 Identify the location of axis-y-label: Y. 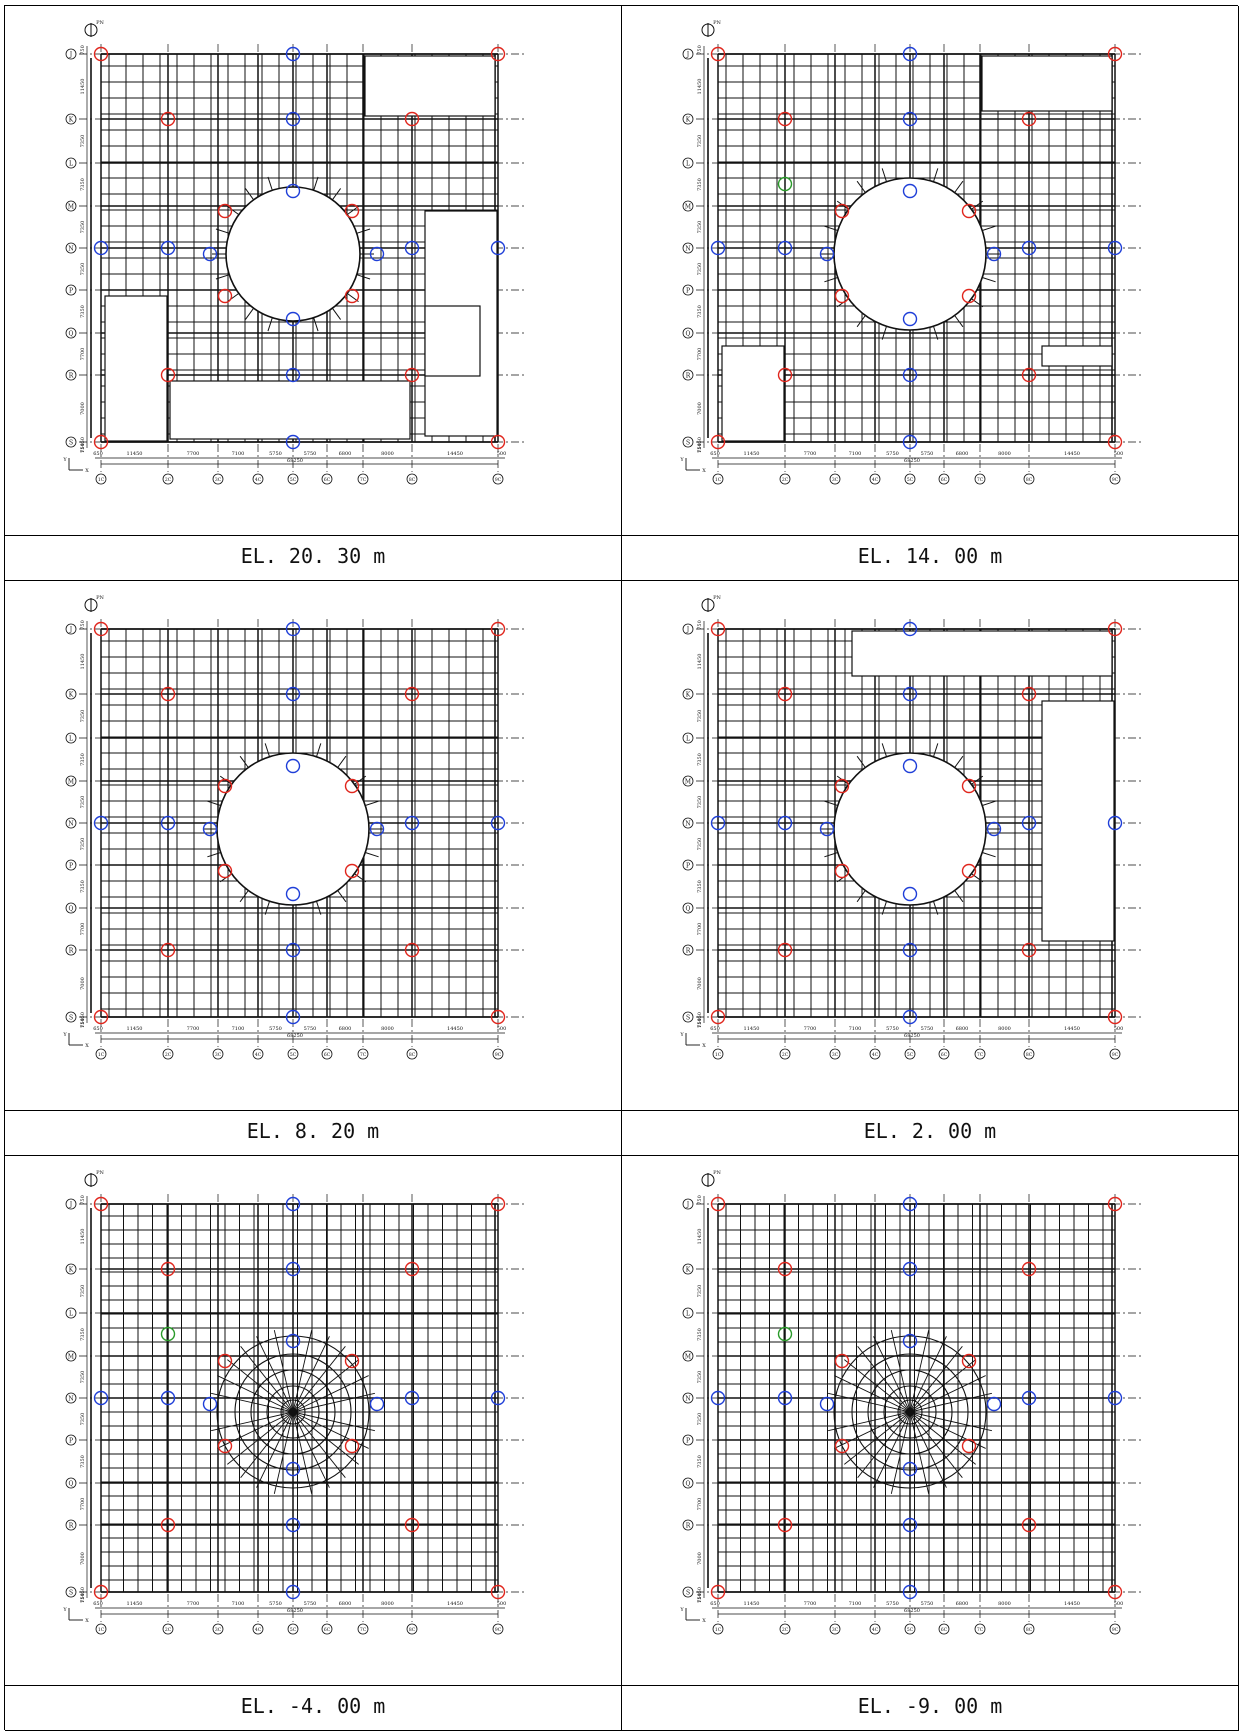
(681, 1035).